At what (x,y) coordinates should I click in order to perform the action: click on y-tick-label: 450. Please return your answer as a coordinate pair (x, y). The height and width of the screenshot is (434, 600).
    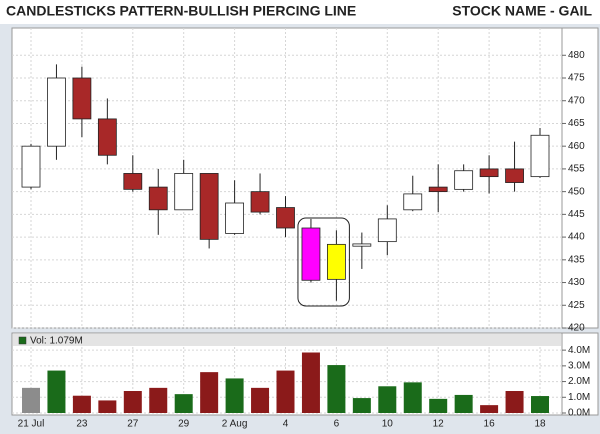
    Looking at the image, I should click on (576, 191).